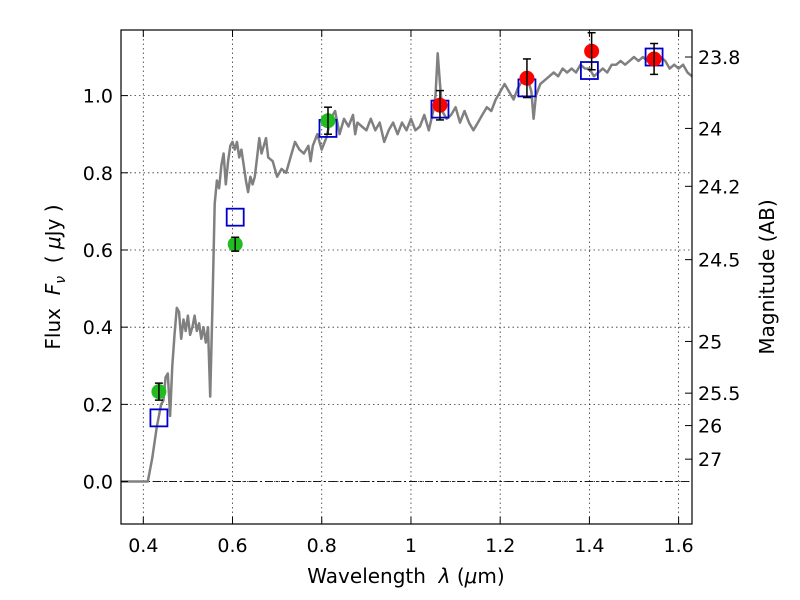 The image size is (800, 600). I want to click on magnitude-tick-label: 23.8, so click(719, 58).